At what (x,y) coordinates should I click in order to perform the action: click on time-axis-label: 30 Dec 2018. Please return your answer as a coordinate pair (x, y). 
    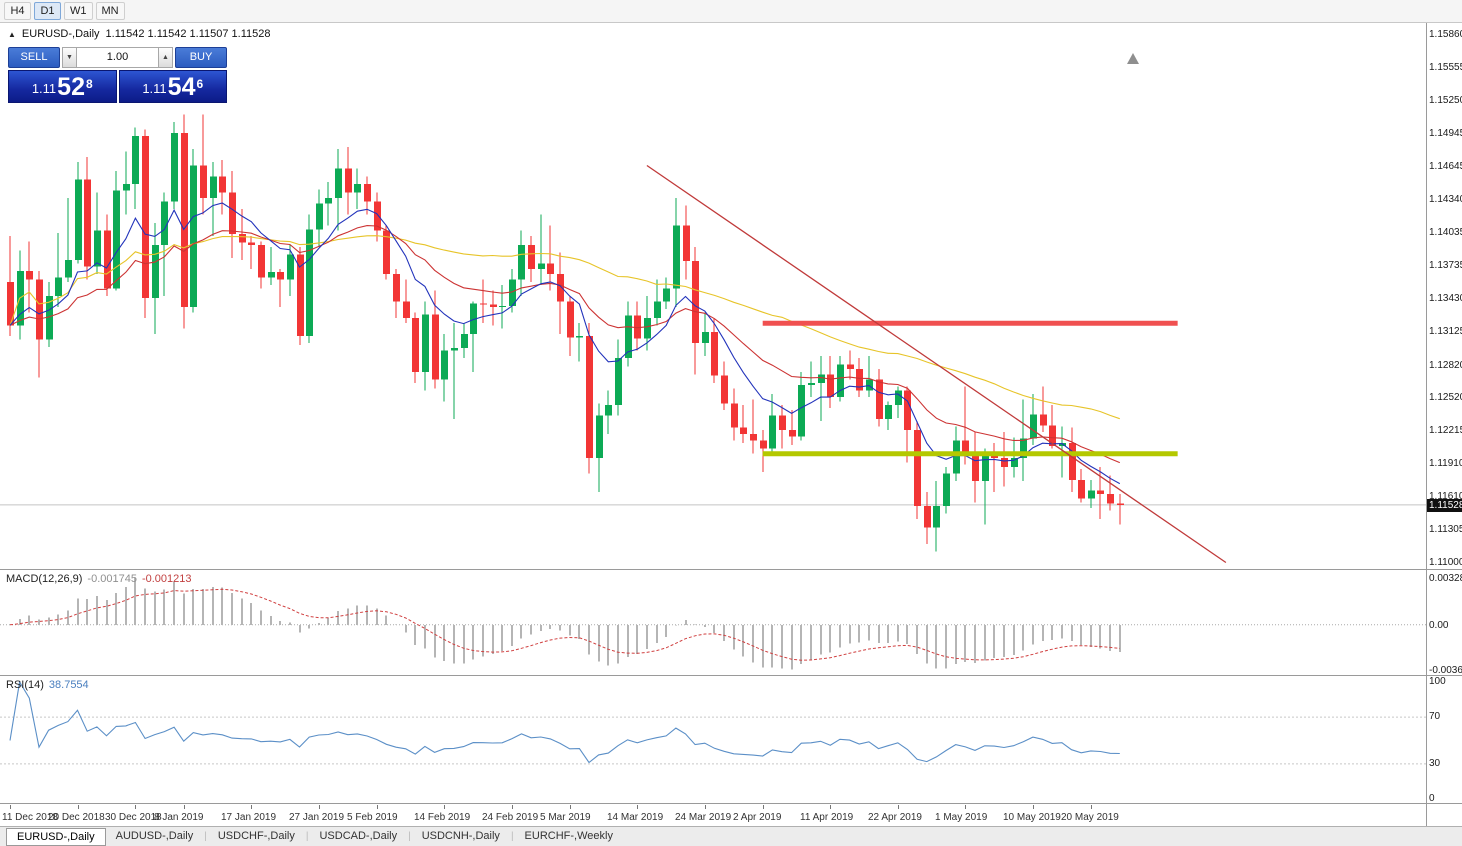
    Looking at the image, I should click on (133, 817).